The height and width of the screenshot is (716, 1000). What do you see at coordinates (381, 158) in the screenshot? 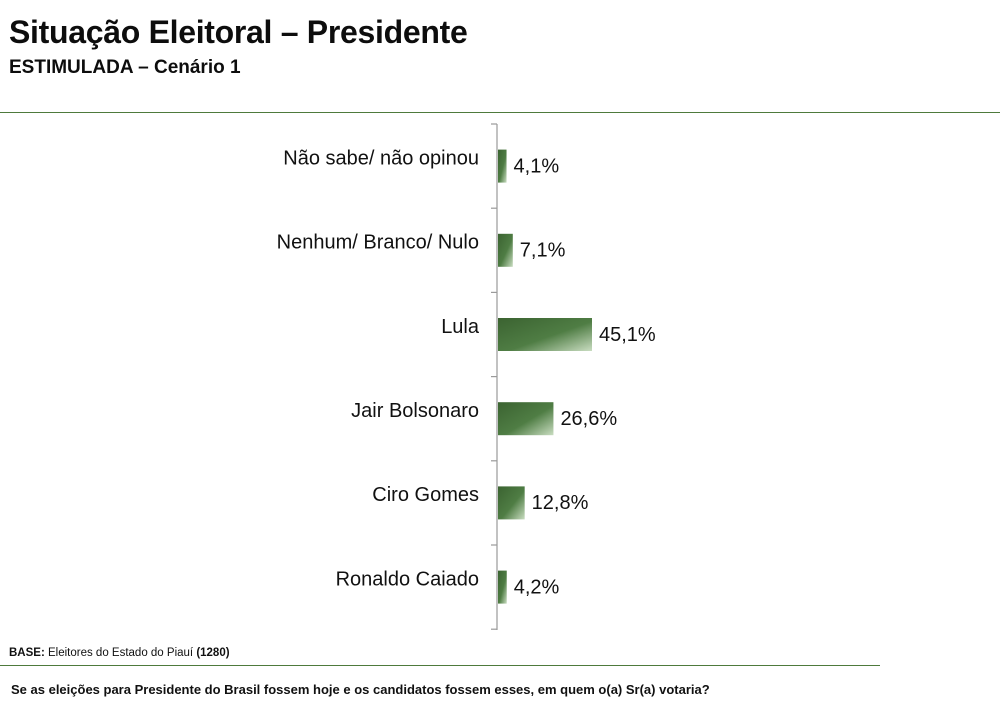
I see `category-label: Não sabe/ não opinou` at bounding box center [381, 158].